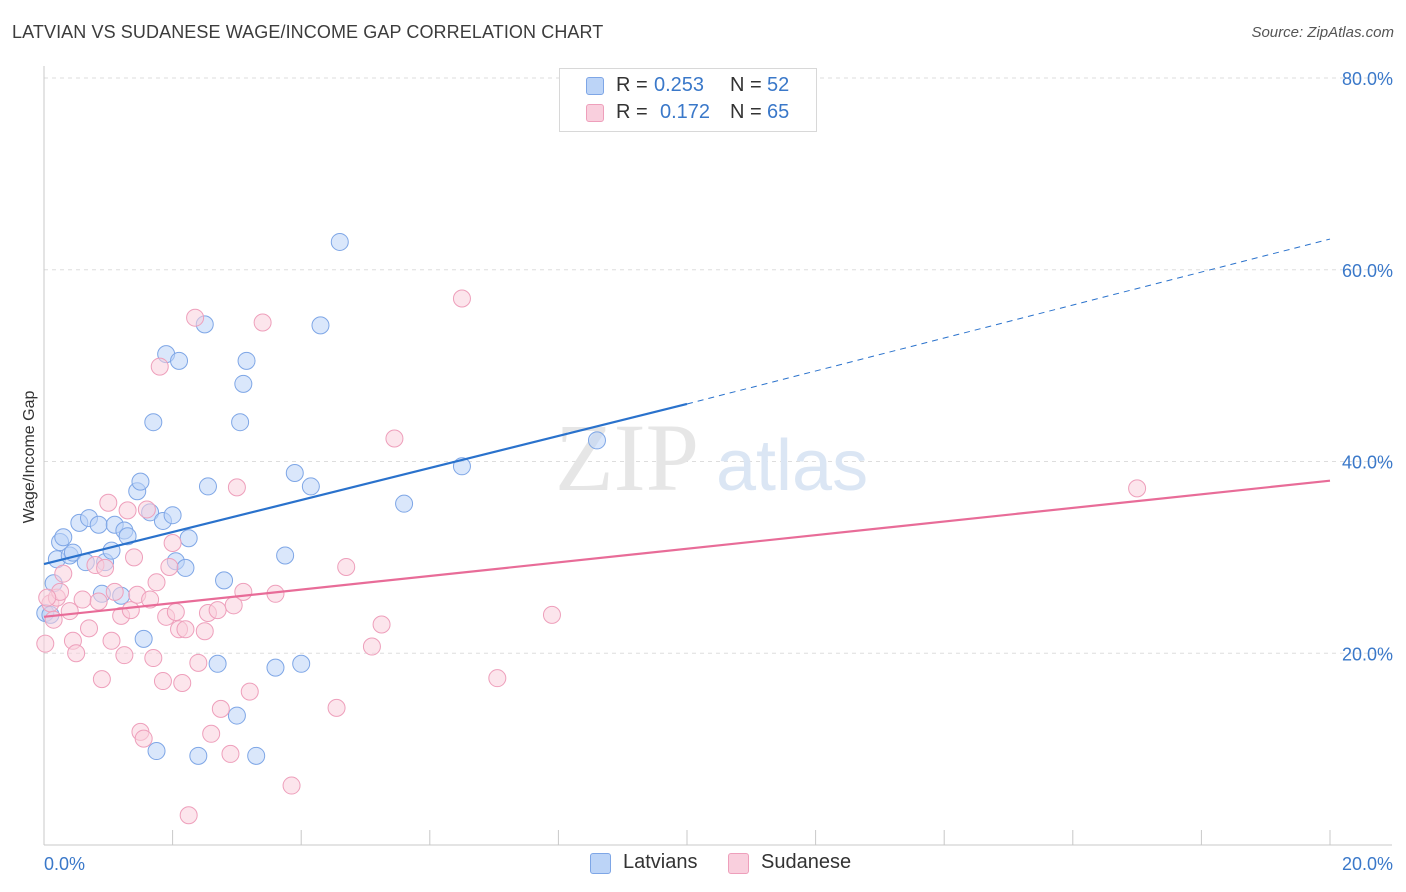  I want to click on y-tick-label: 80.0%, so click(1367, 79).